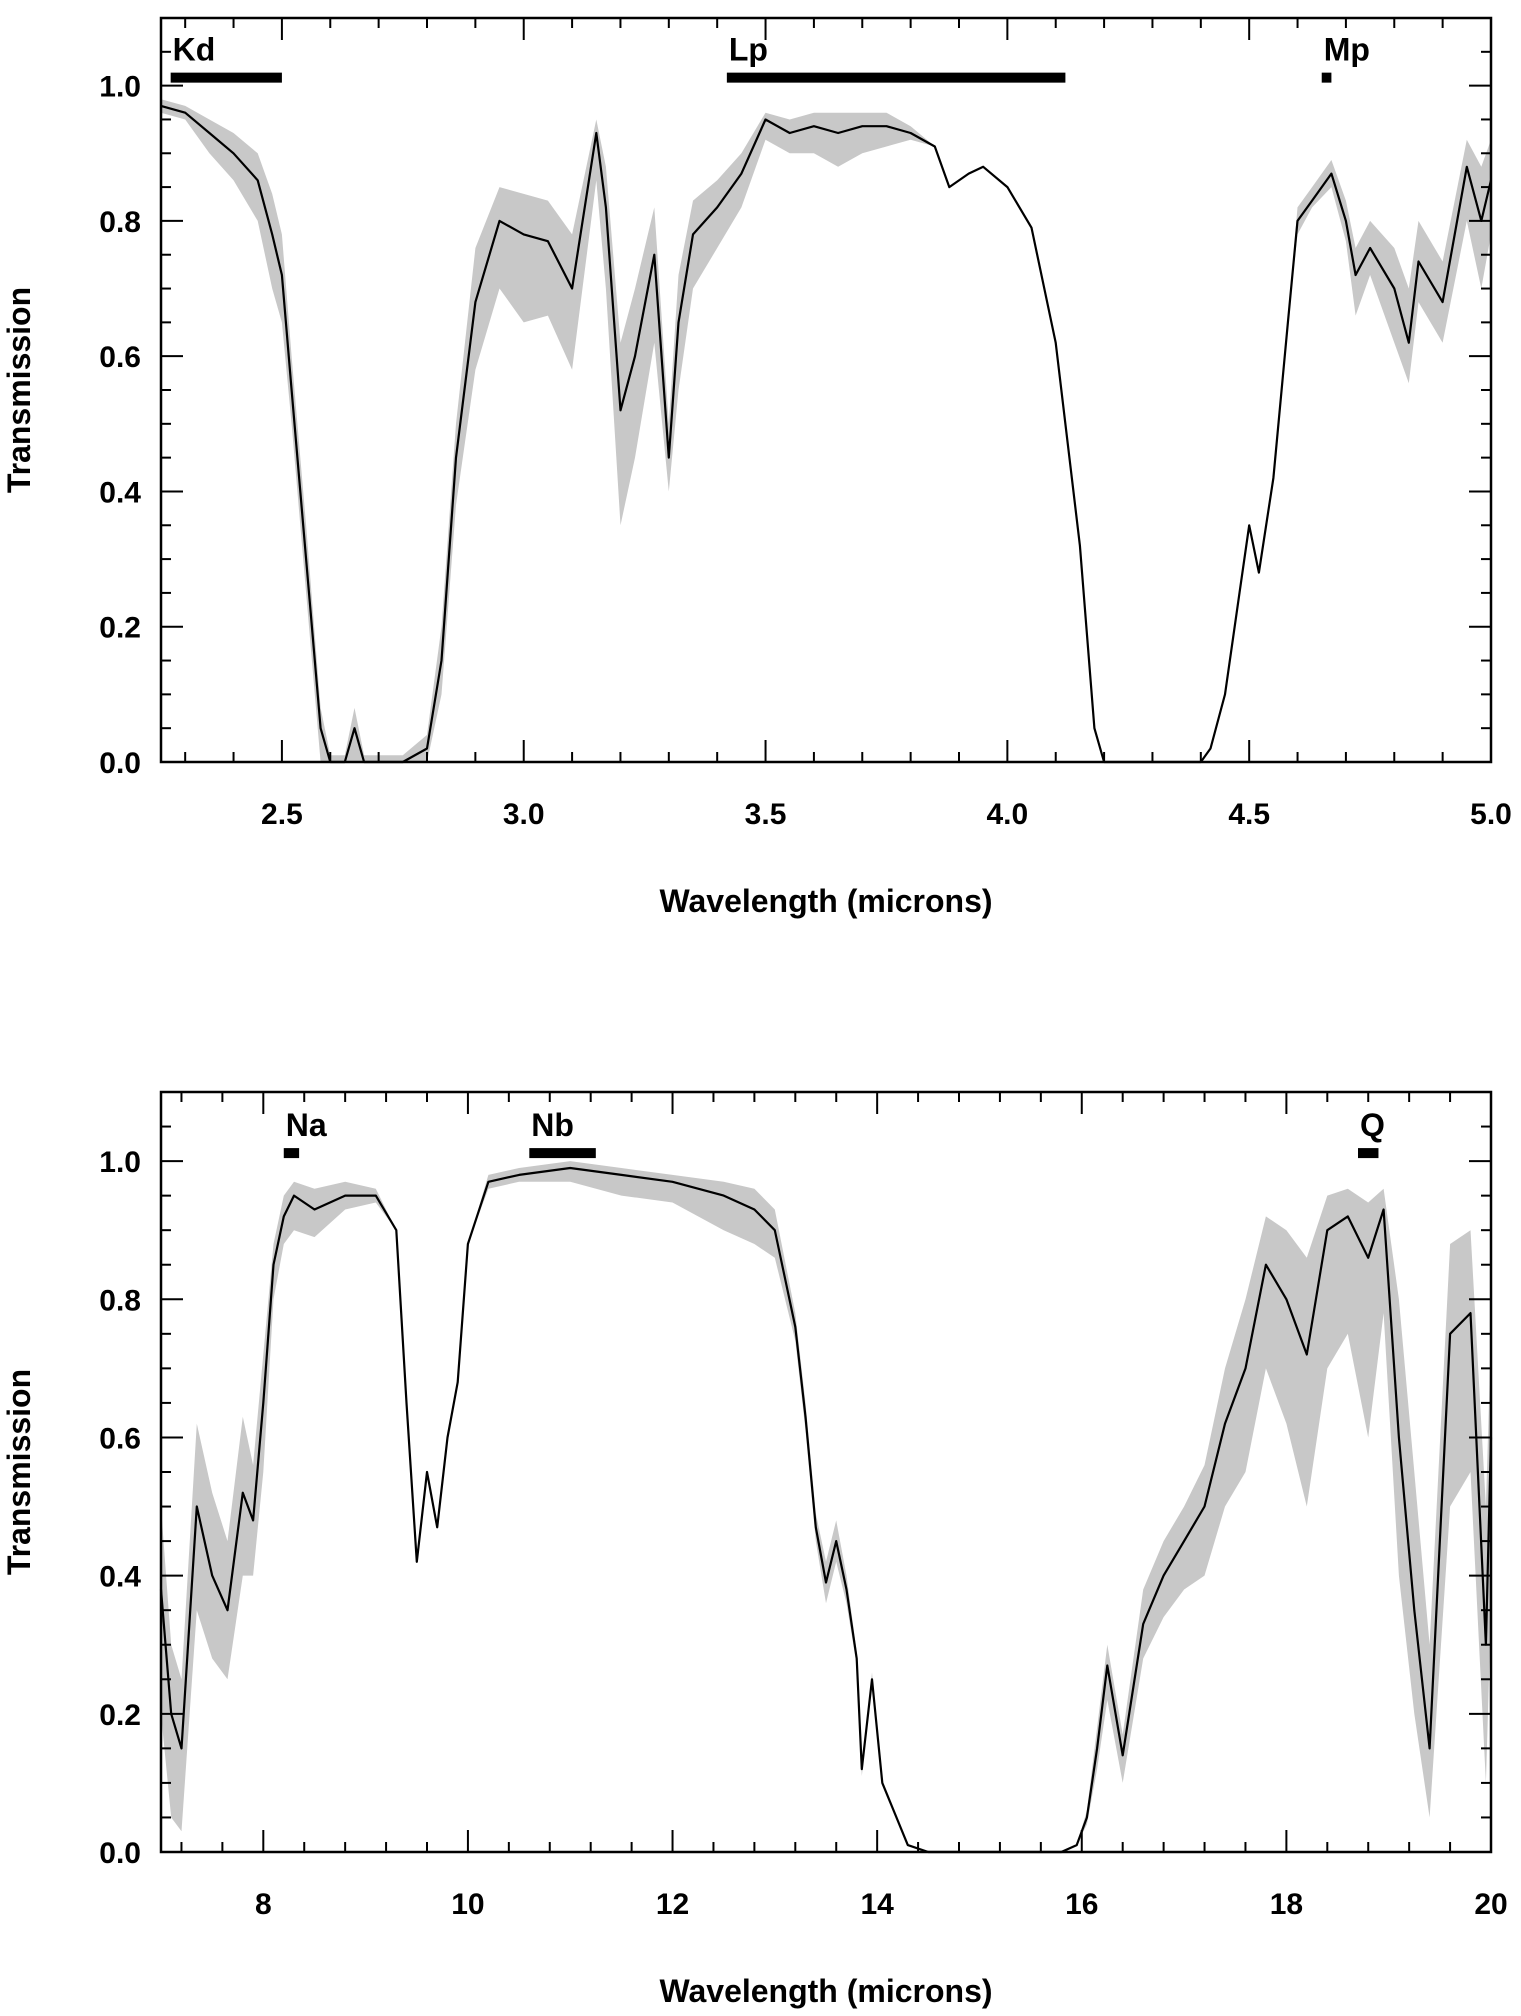 This screenshot has width=1521, height=2016. I want to click on x-tick-label: 4.5, so click(1249, 814).